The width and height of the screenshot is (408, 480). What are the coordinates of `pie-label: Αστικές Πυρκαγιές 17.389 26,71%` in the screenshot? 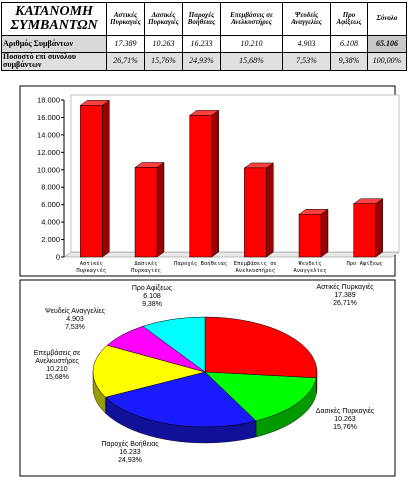 It's located at (345, 296).